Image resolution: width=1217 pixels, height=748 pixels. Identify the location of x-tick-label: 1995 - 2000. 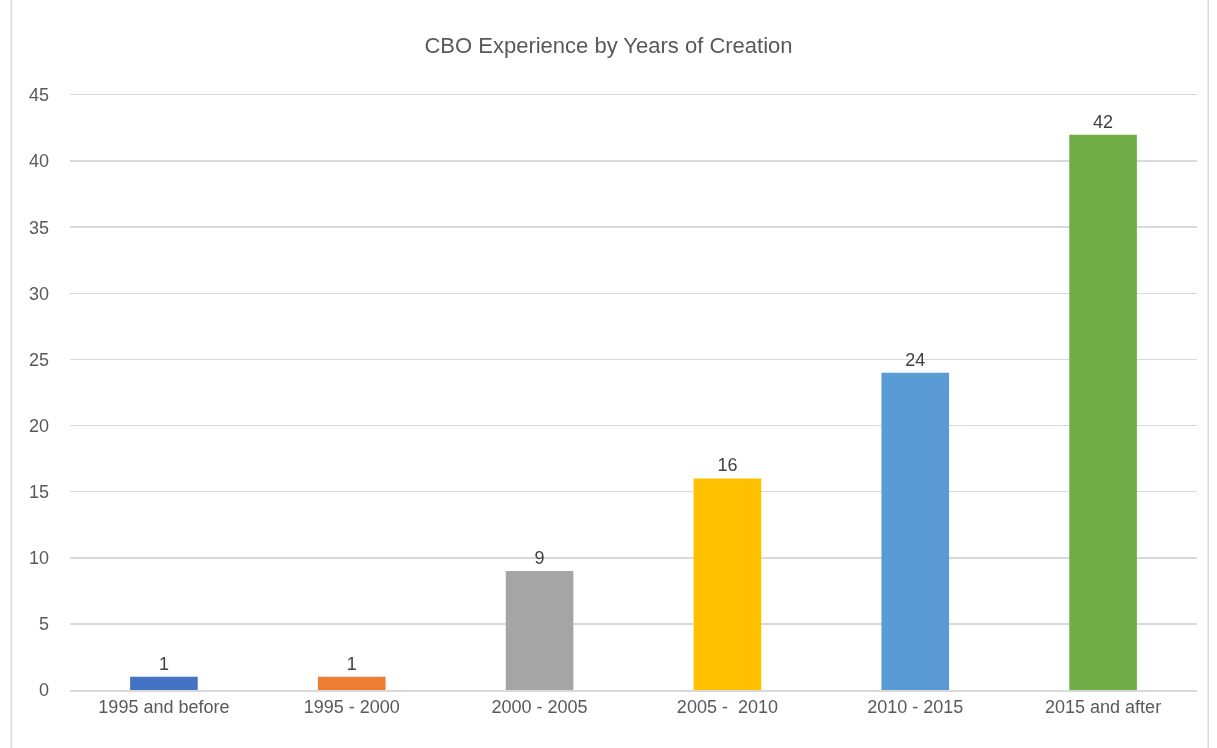
(351, 707).